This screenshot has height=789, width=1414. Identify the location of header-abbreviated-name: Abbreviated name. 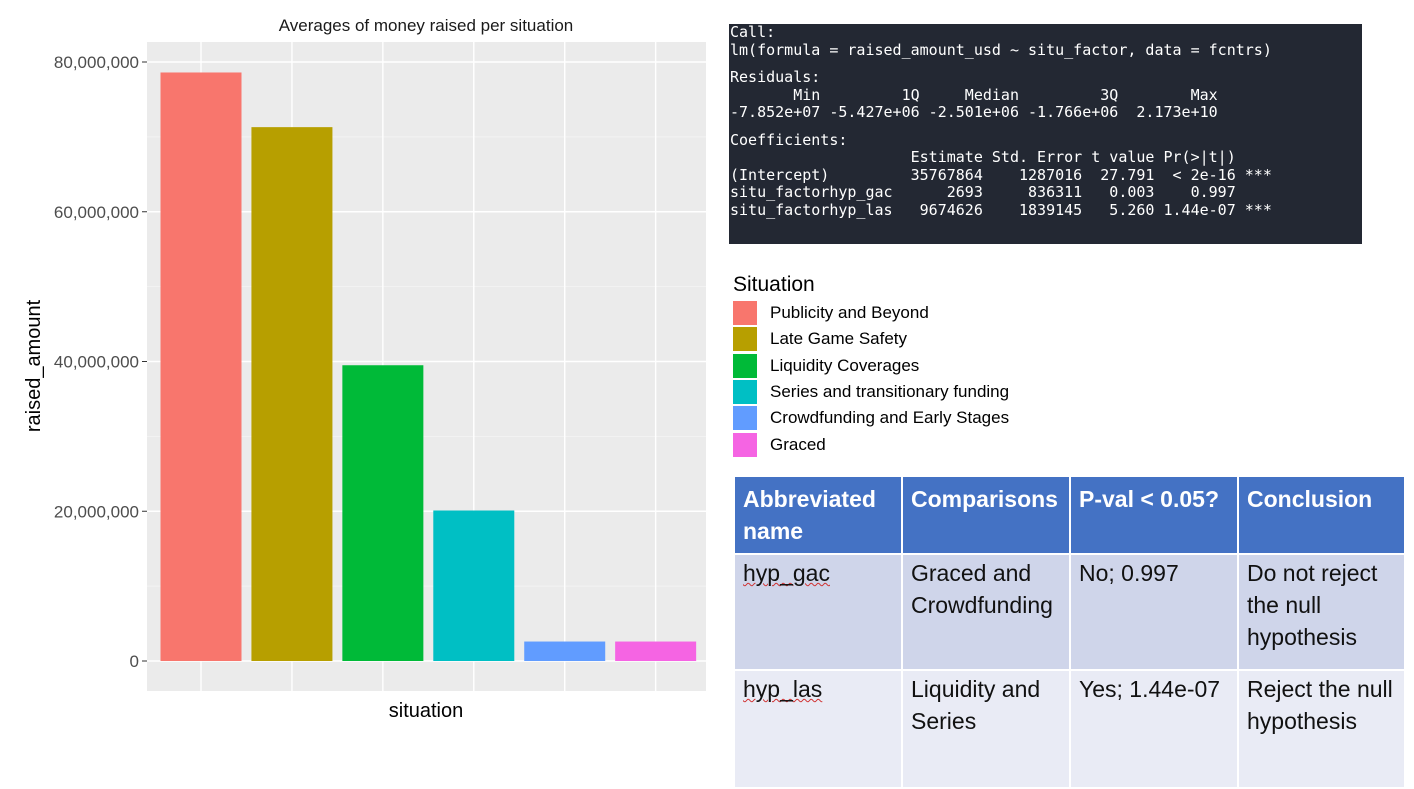
(818, 515).